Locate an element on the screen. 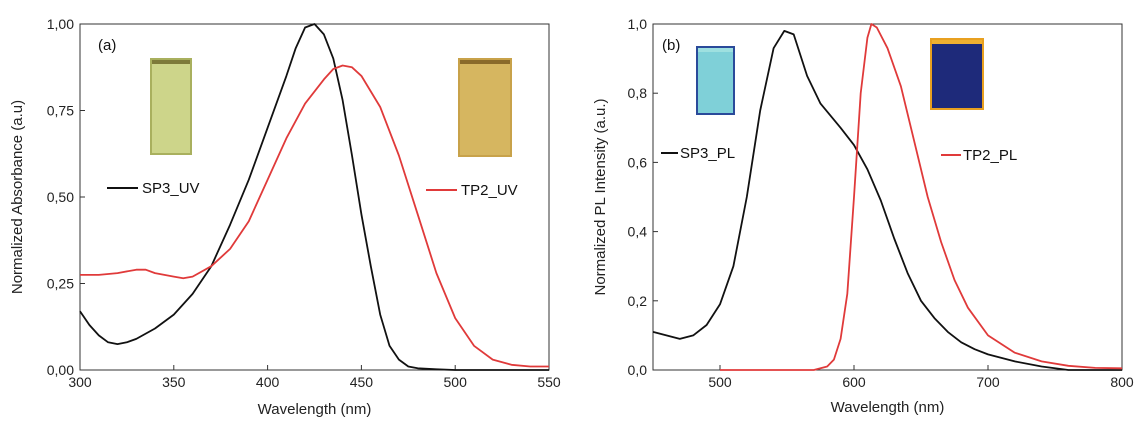 The image size is (1136, 426). x-tick-label: 450 is located at coordinates (362, 382).